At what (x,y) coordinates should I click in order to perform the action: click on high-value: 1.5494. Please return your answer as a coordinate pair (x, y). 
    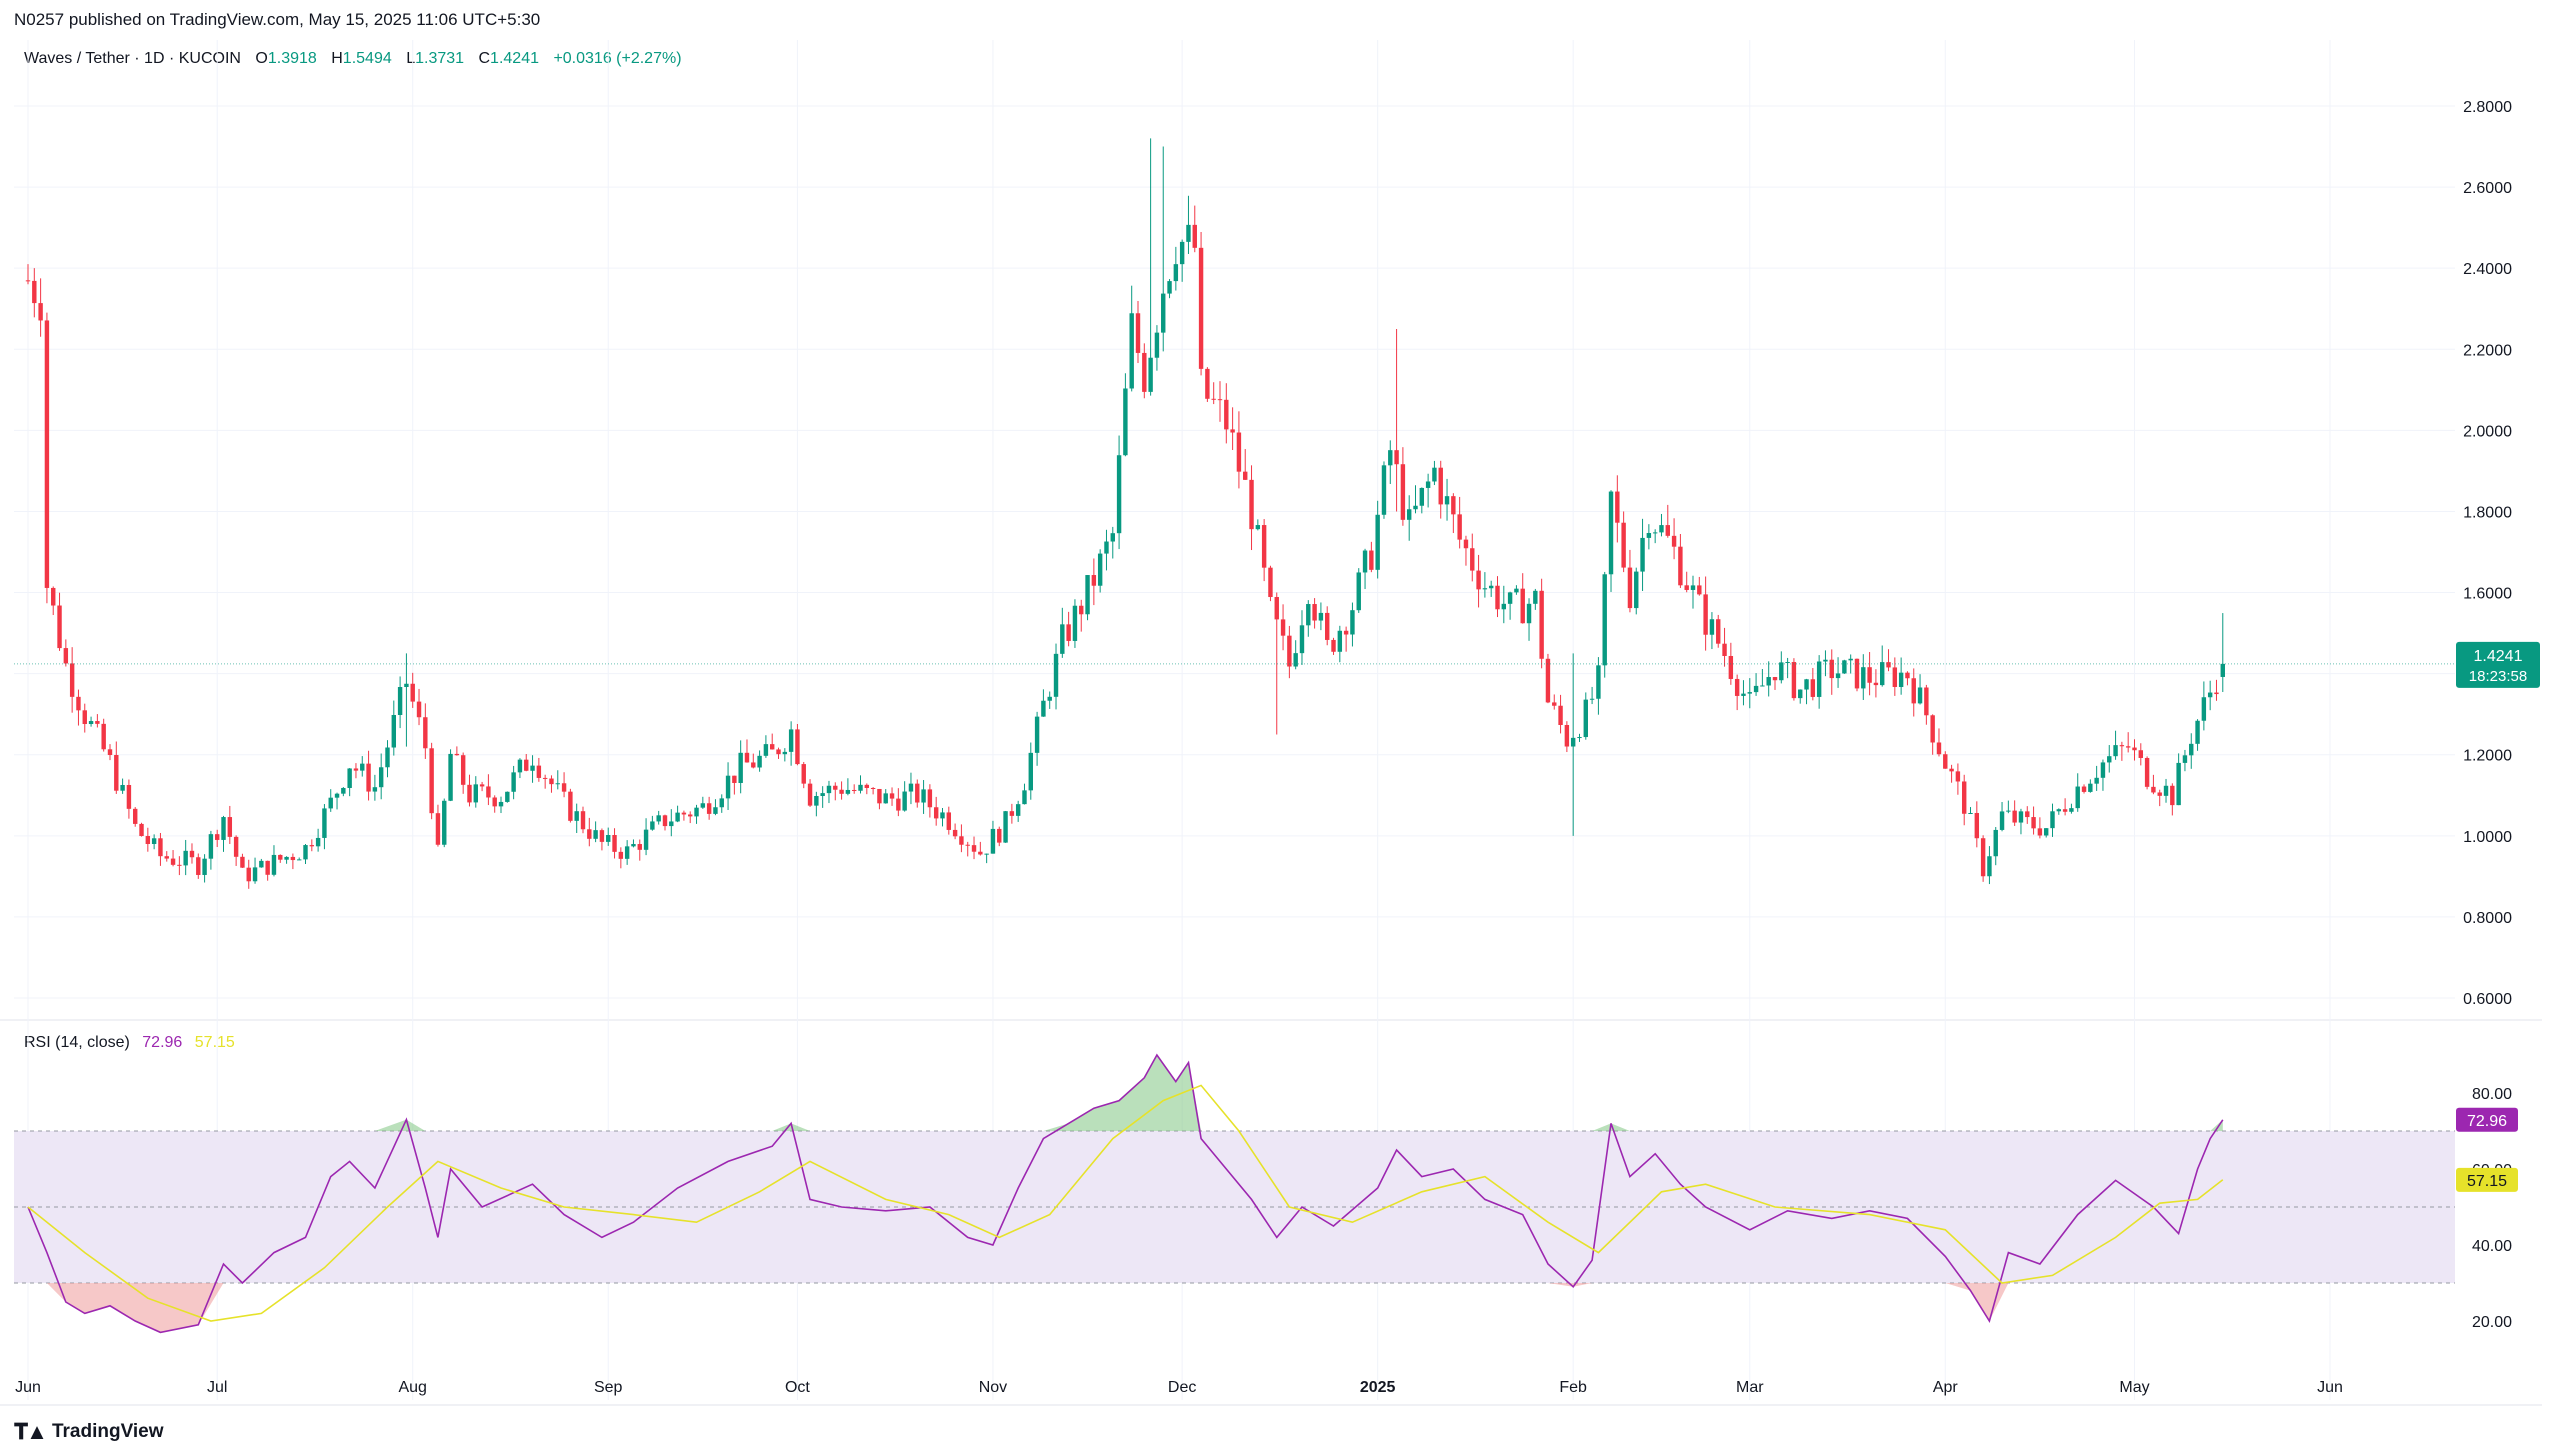
    Looking at the image, I should click on (367, 58).